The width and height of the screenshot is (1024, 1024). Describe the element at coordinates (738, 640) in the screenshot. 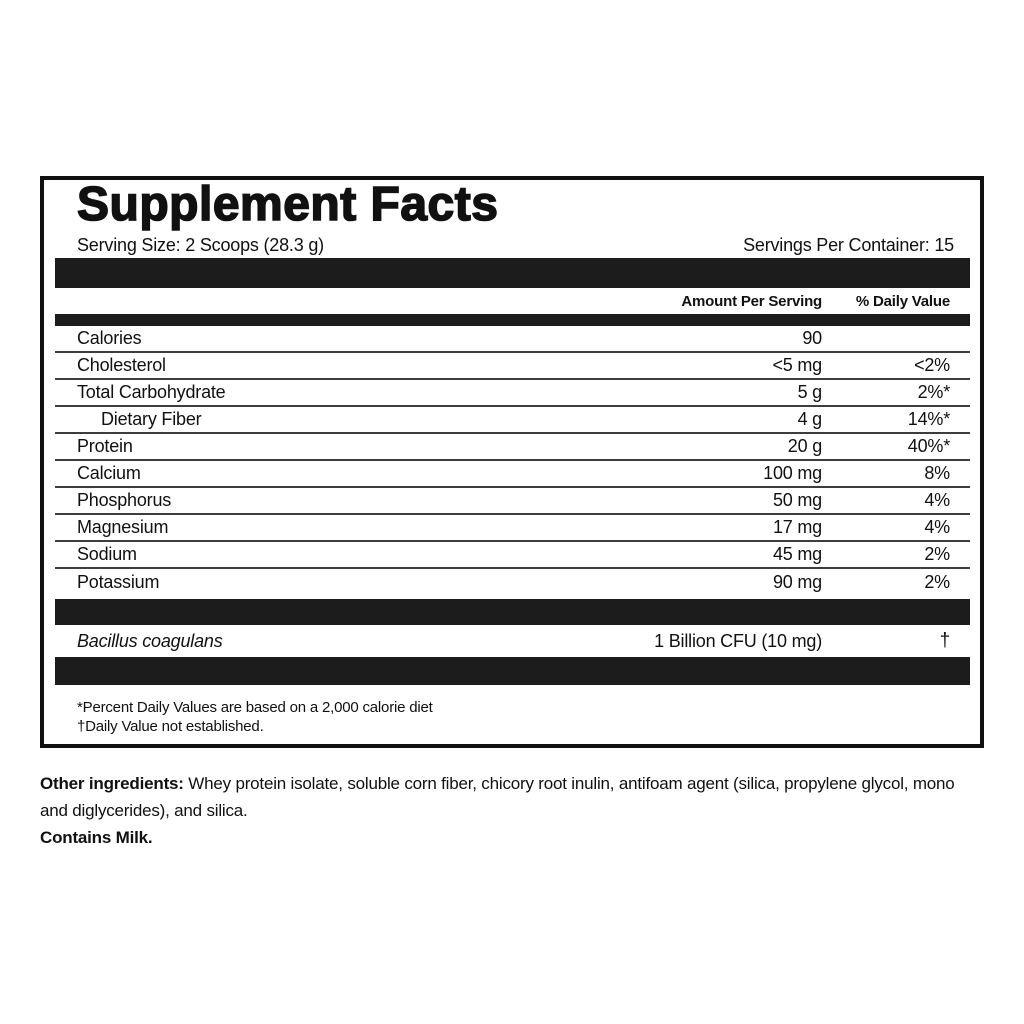

I see `probiotic-amount: 1 Billion CFU (10 mg)` at that location.